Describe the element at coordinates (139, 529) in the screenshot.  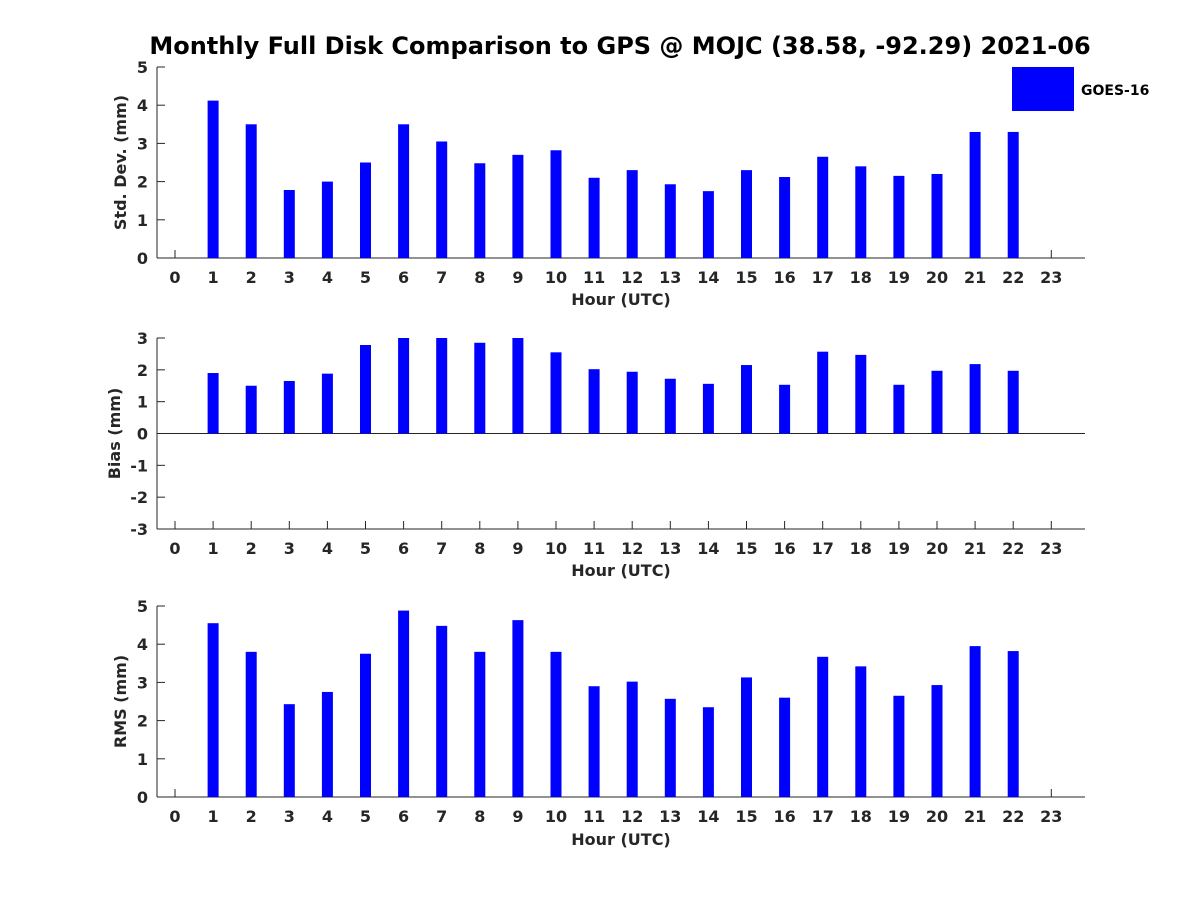
I see `y-tick-label: -3` at that location.